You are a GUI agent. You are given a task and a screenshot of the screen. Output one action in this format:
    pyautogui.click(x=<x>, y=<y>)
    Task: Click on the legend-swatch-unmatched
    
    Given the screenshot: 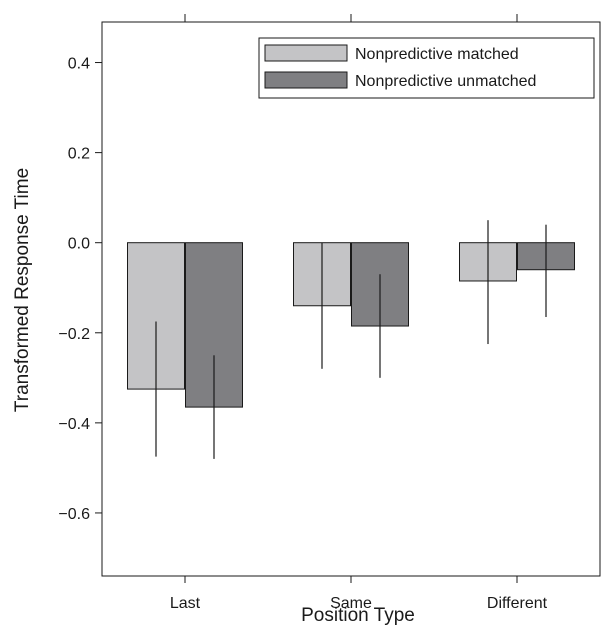 What is the action you would take?
    pyautogui.click(x=306, y=80)
    